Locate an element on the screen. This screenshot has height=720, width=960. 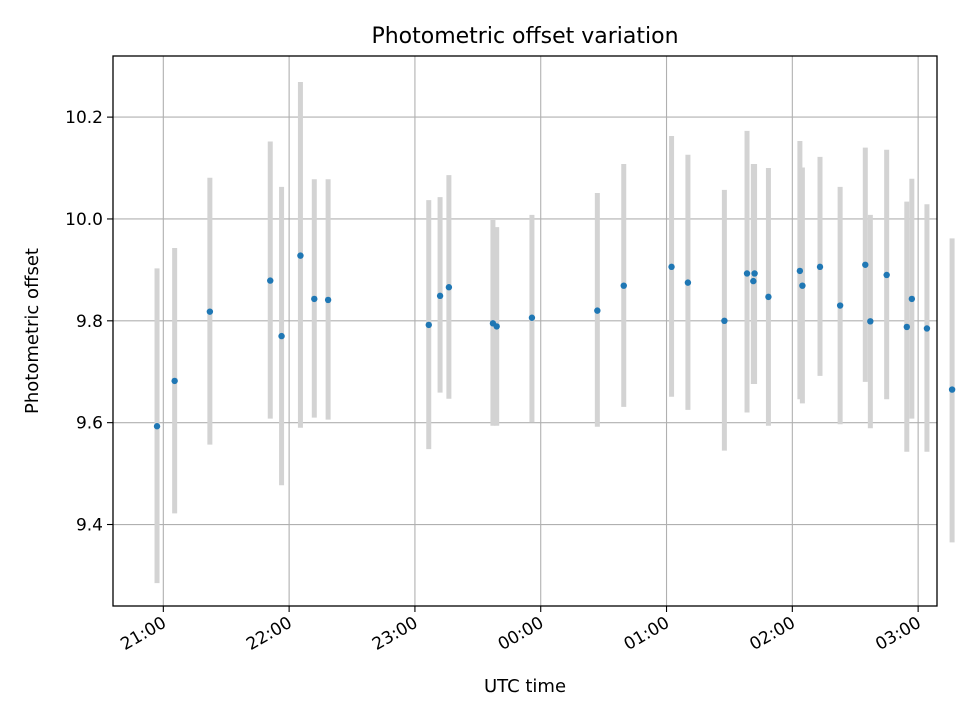
chart-title: Photometric offset variation is located at coordinates (524, 36).